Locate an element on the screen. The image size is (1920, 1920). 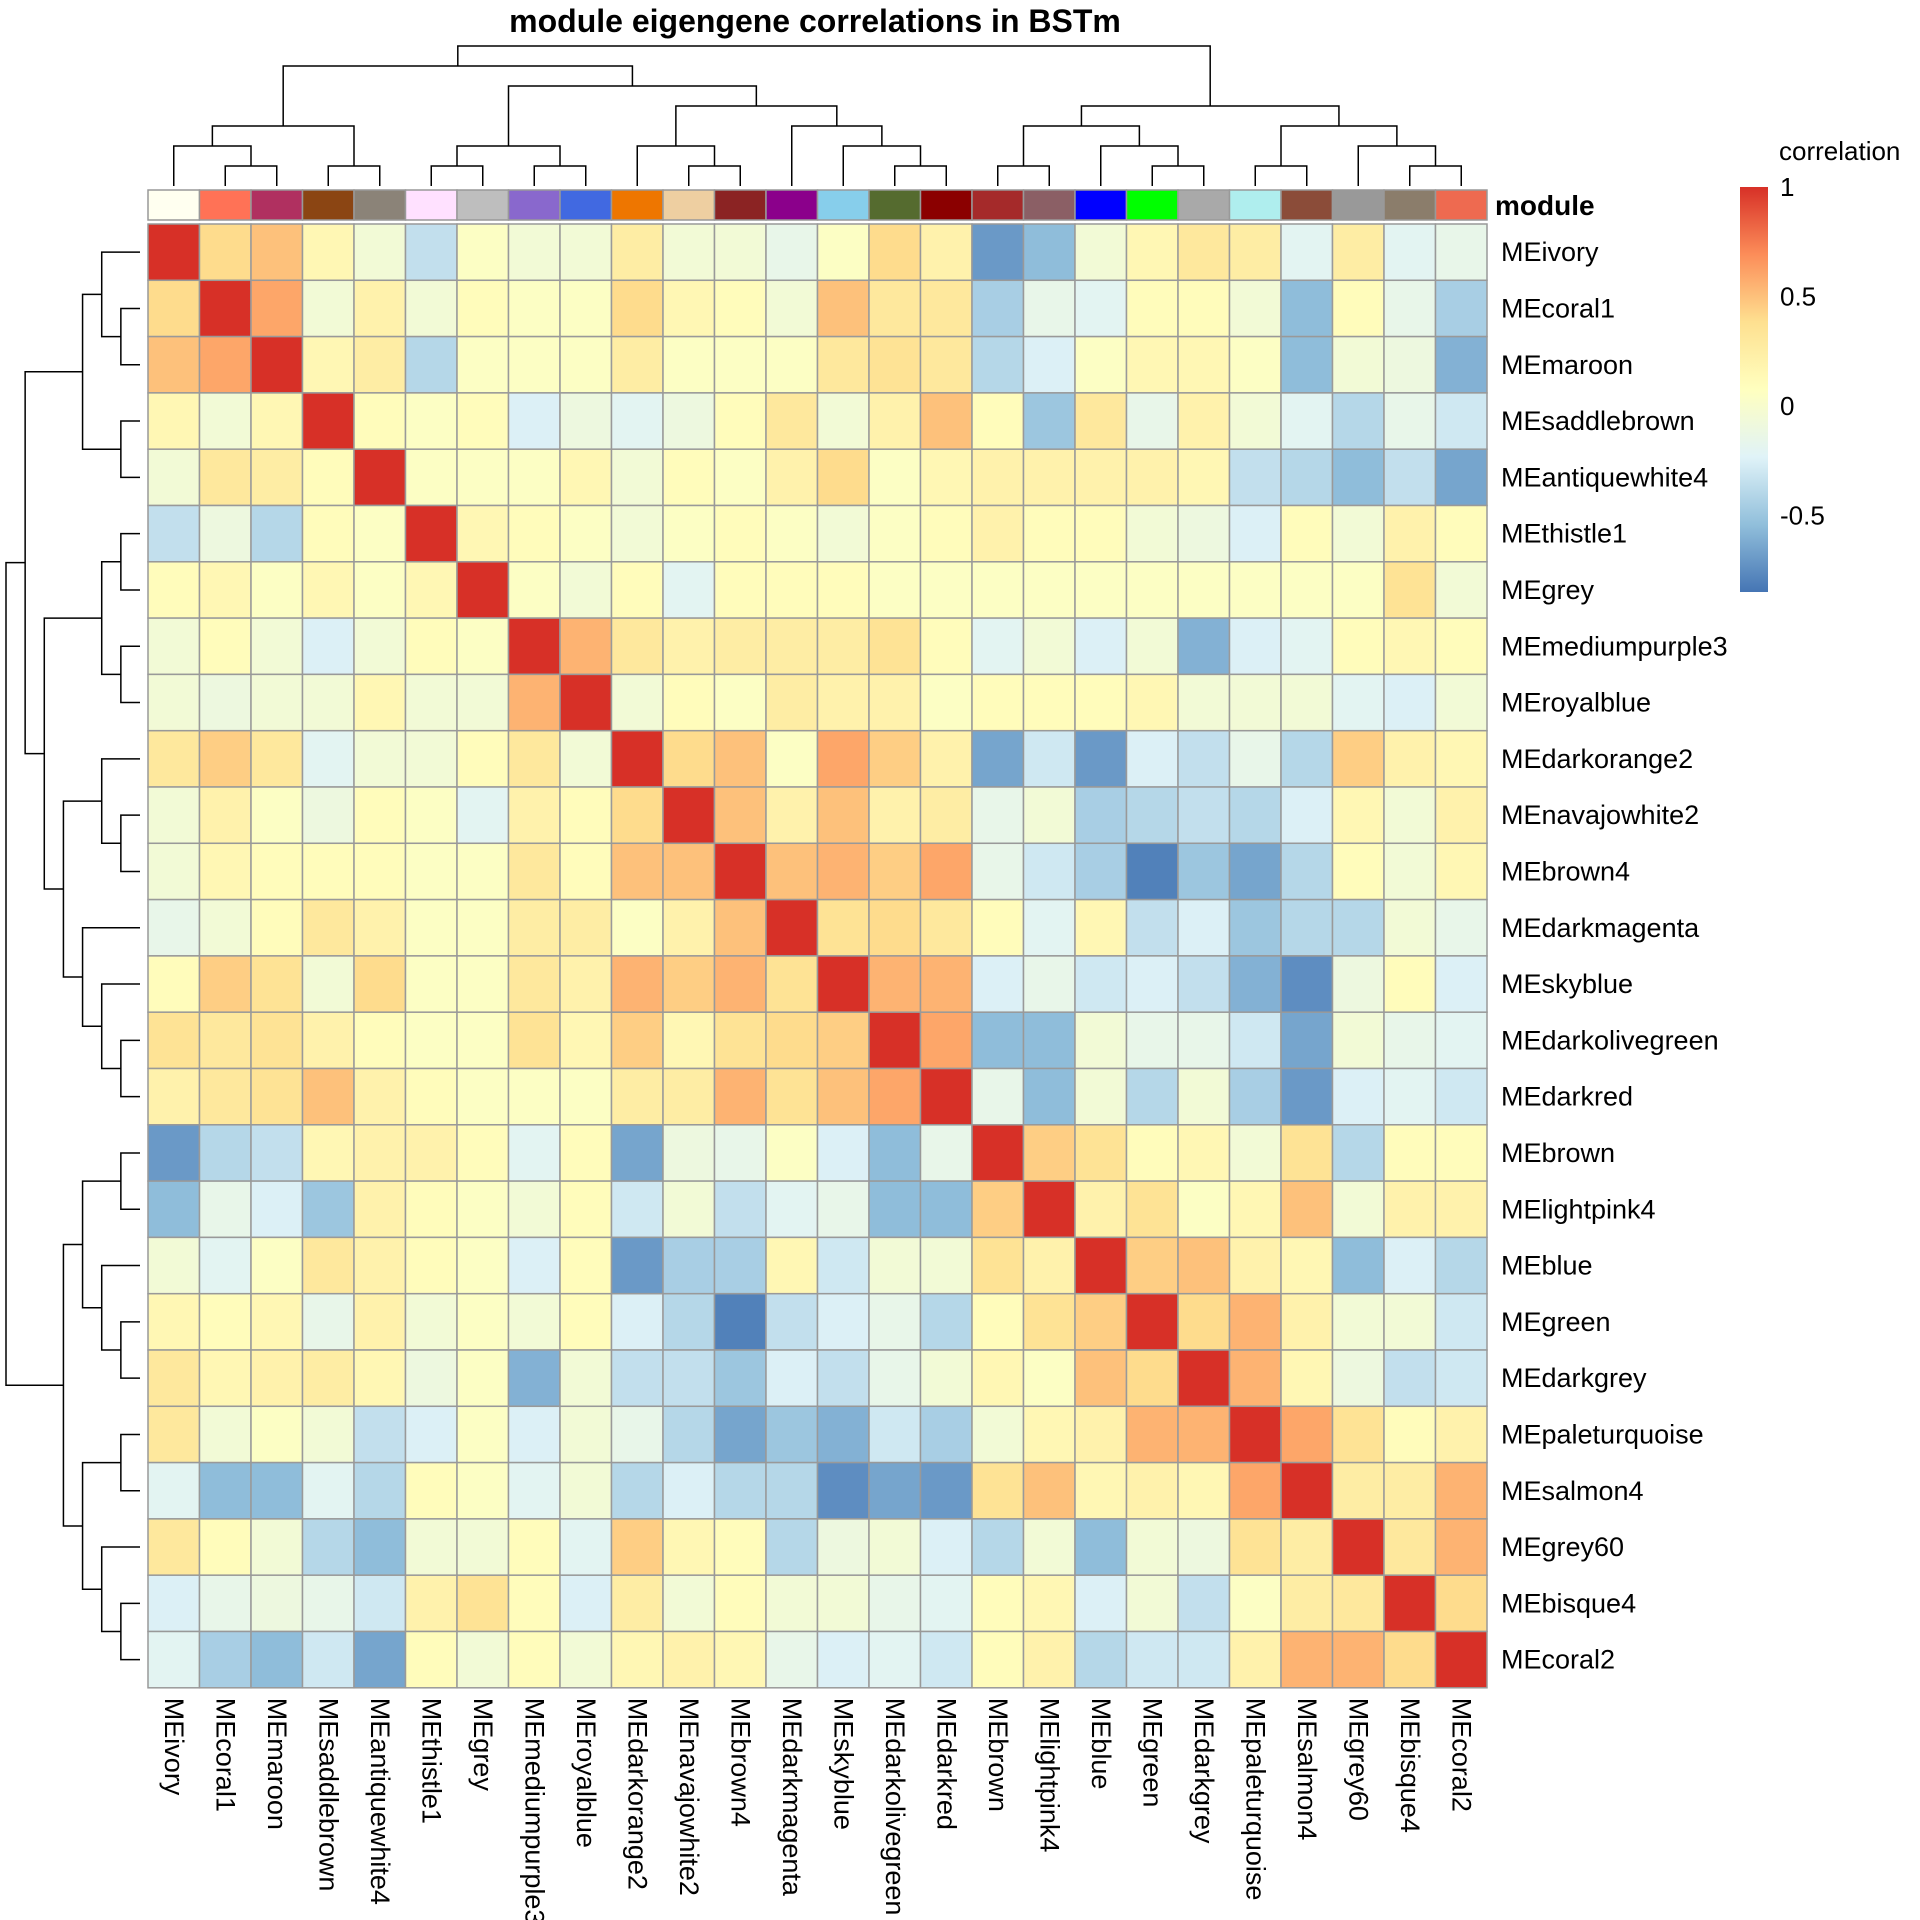
row-label: MEroyalblue is located at coordinates (1576, 703).